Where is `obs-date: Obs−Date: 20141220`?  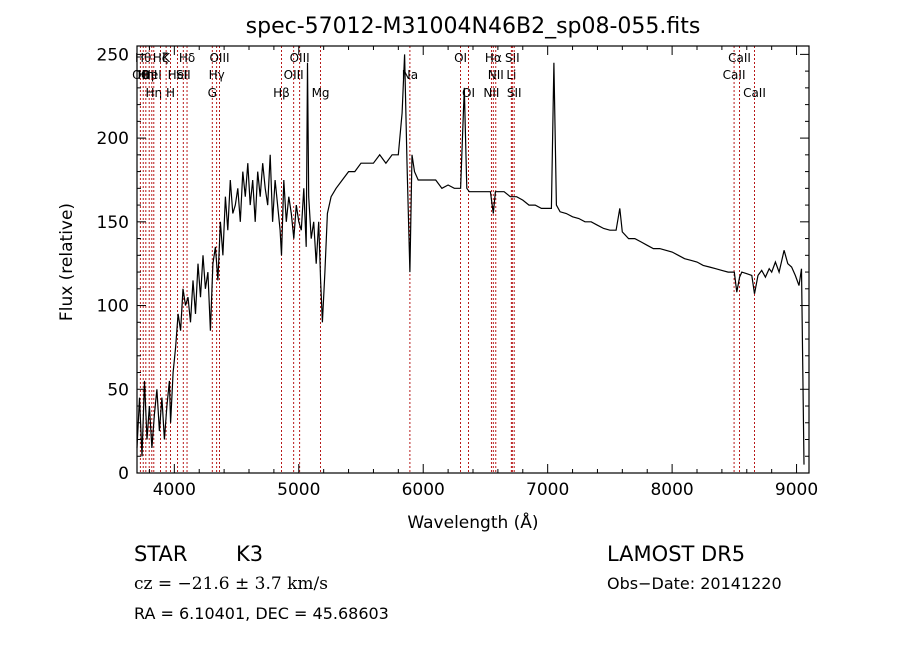
obs-date: Obs−Date: 20141220 is located at coordinates (694, 583).